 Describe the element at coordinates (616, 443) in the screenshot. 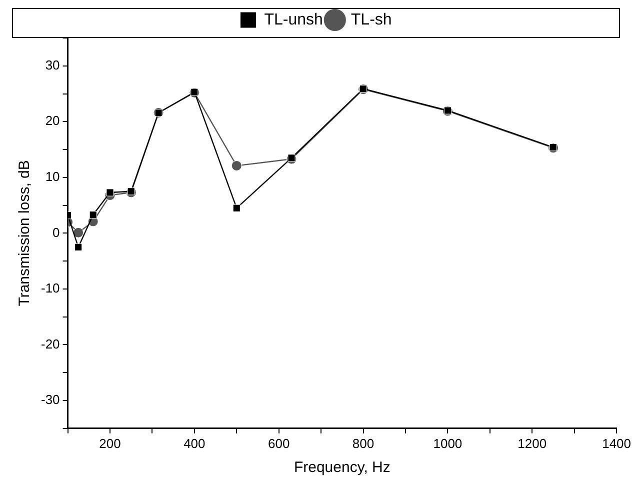

I see `x-tick-label: 1400` at that location.